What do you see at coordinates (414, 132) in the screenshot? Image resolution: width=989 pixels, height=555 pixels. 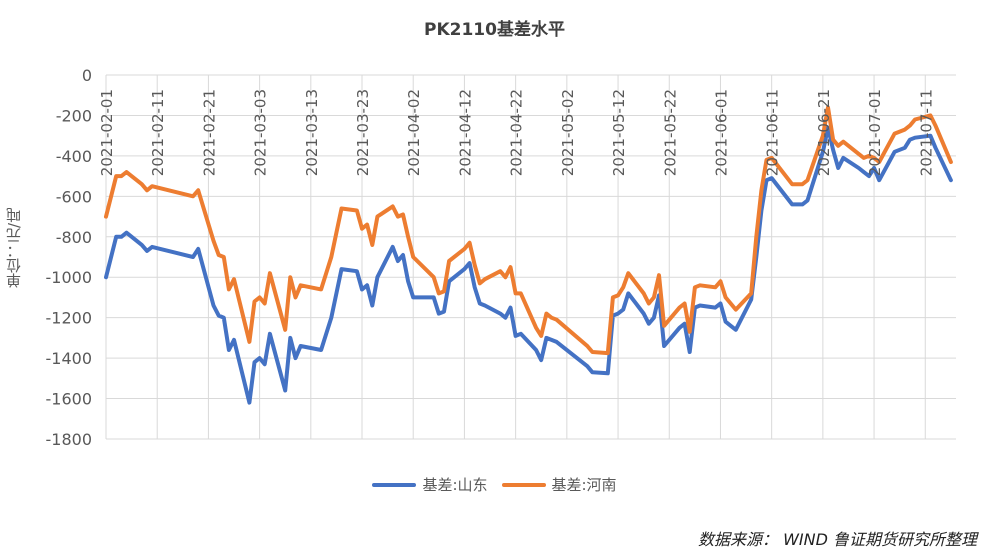 I see `x-tick-label: 2021-04-02` at bounding box center [414, 132].